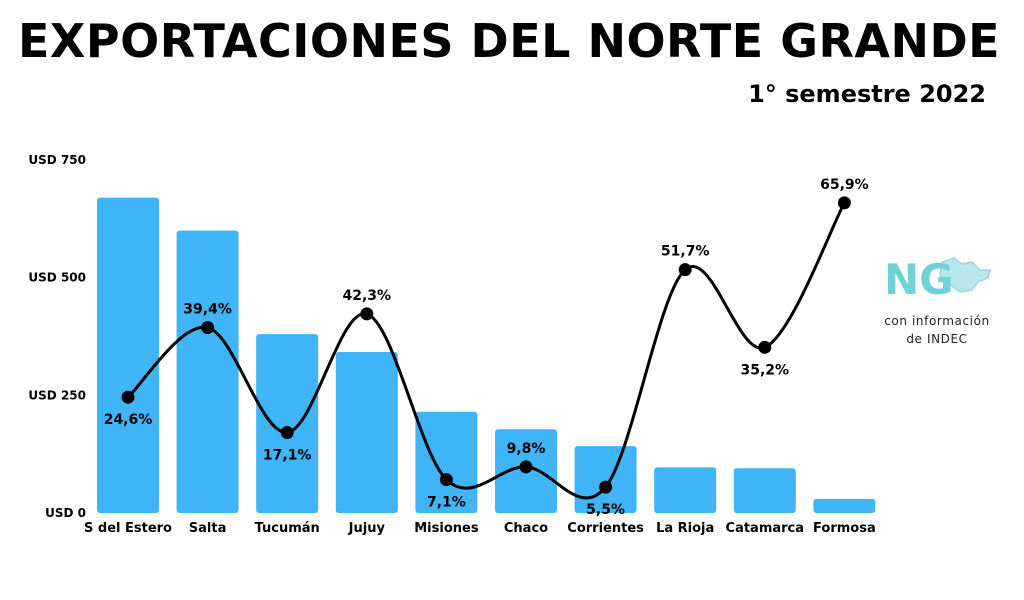  Describe the element at coordinates (605, 510) in the screenshot. I see `data-label: 5,5%` at that location.